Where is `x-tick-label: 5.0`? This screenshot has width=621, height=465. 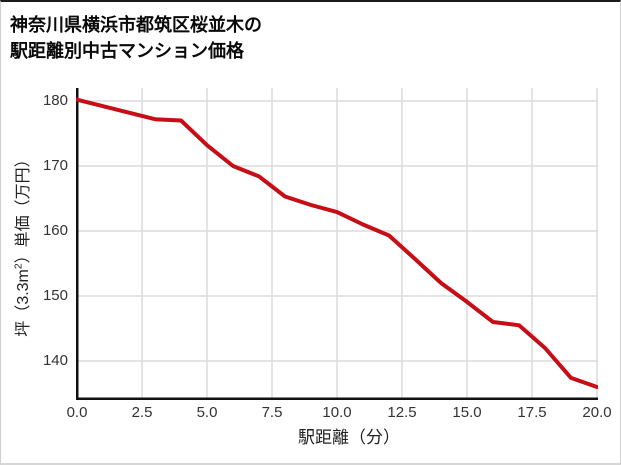 x-tick-label: 5.0 is located at coordinates (207, 412).